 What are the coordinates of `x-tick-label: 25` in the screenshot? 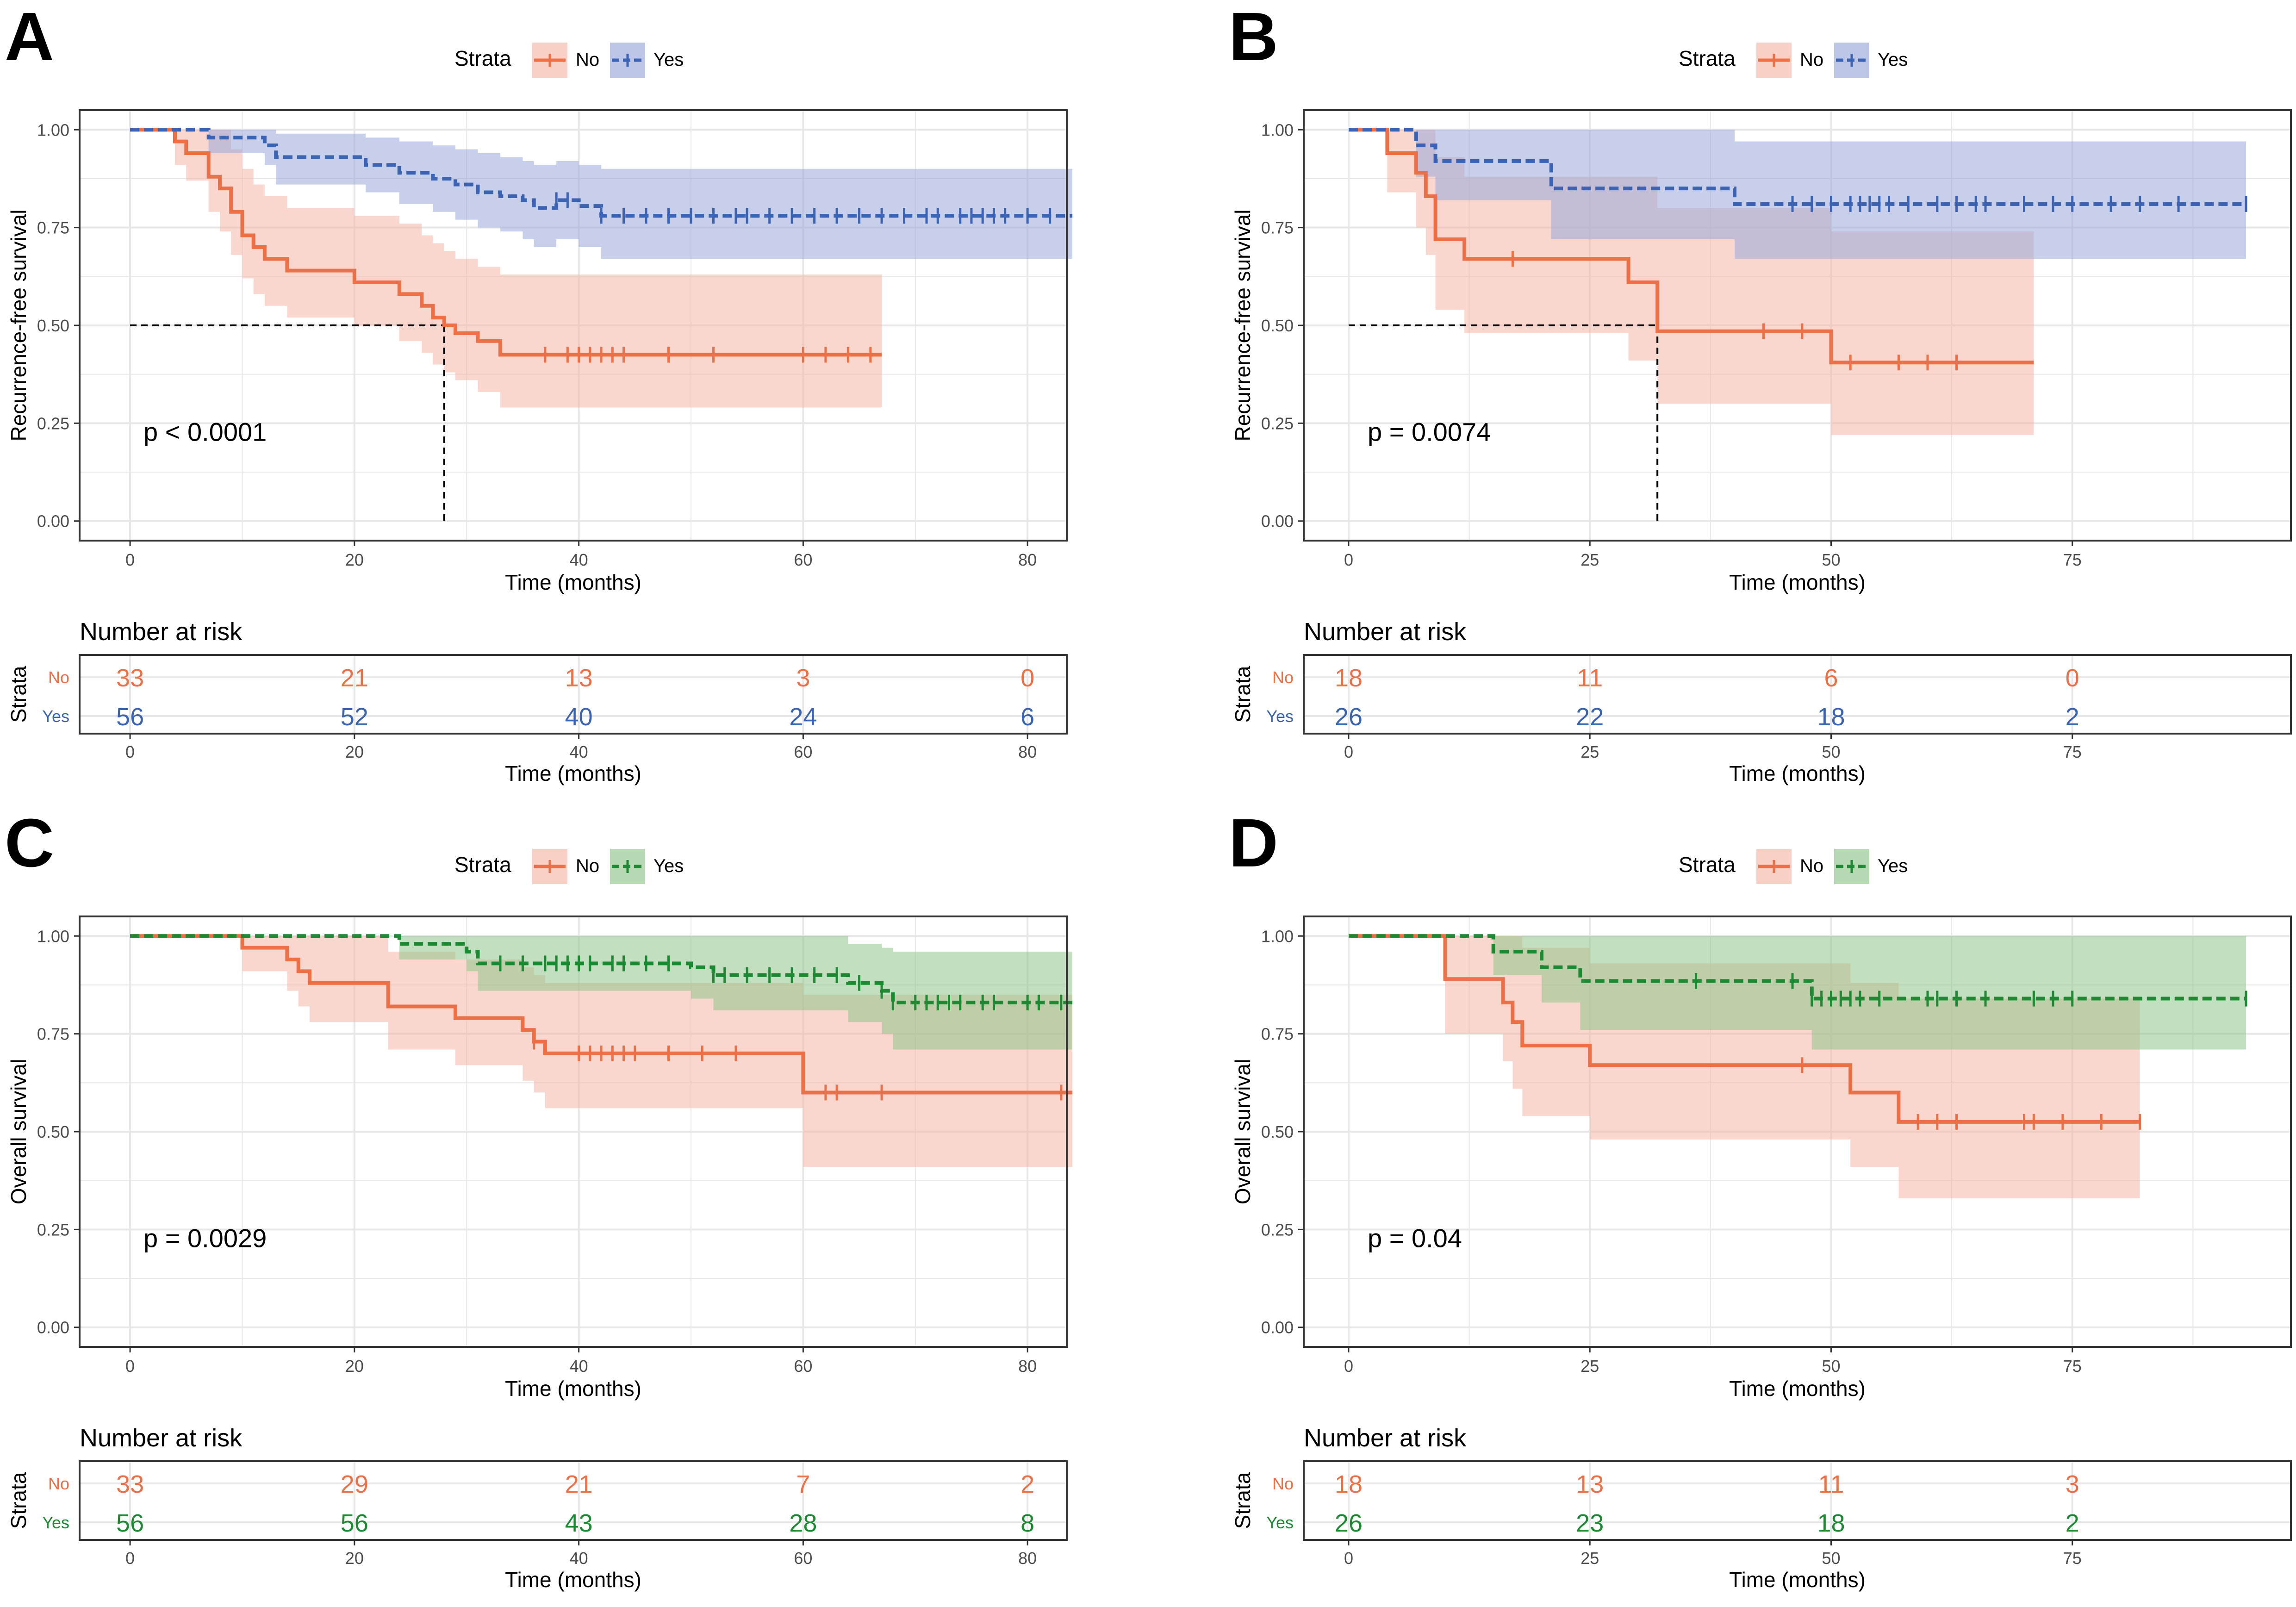 It's located at (1589, 559).